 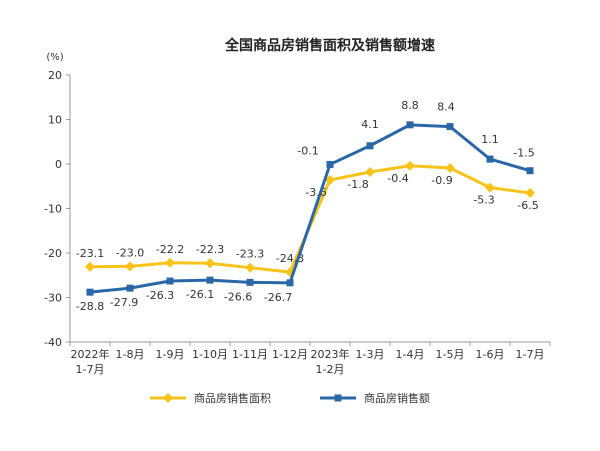 I want to click on data-label: -1.5, so click(x=523, y=153).